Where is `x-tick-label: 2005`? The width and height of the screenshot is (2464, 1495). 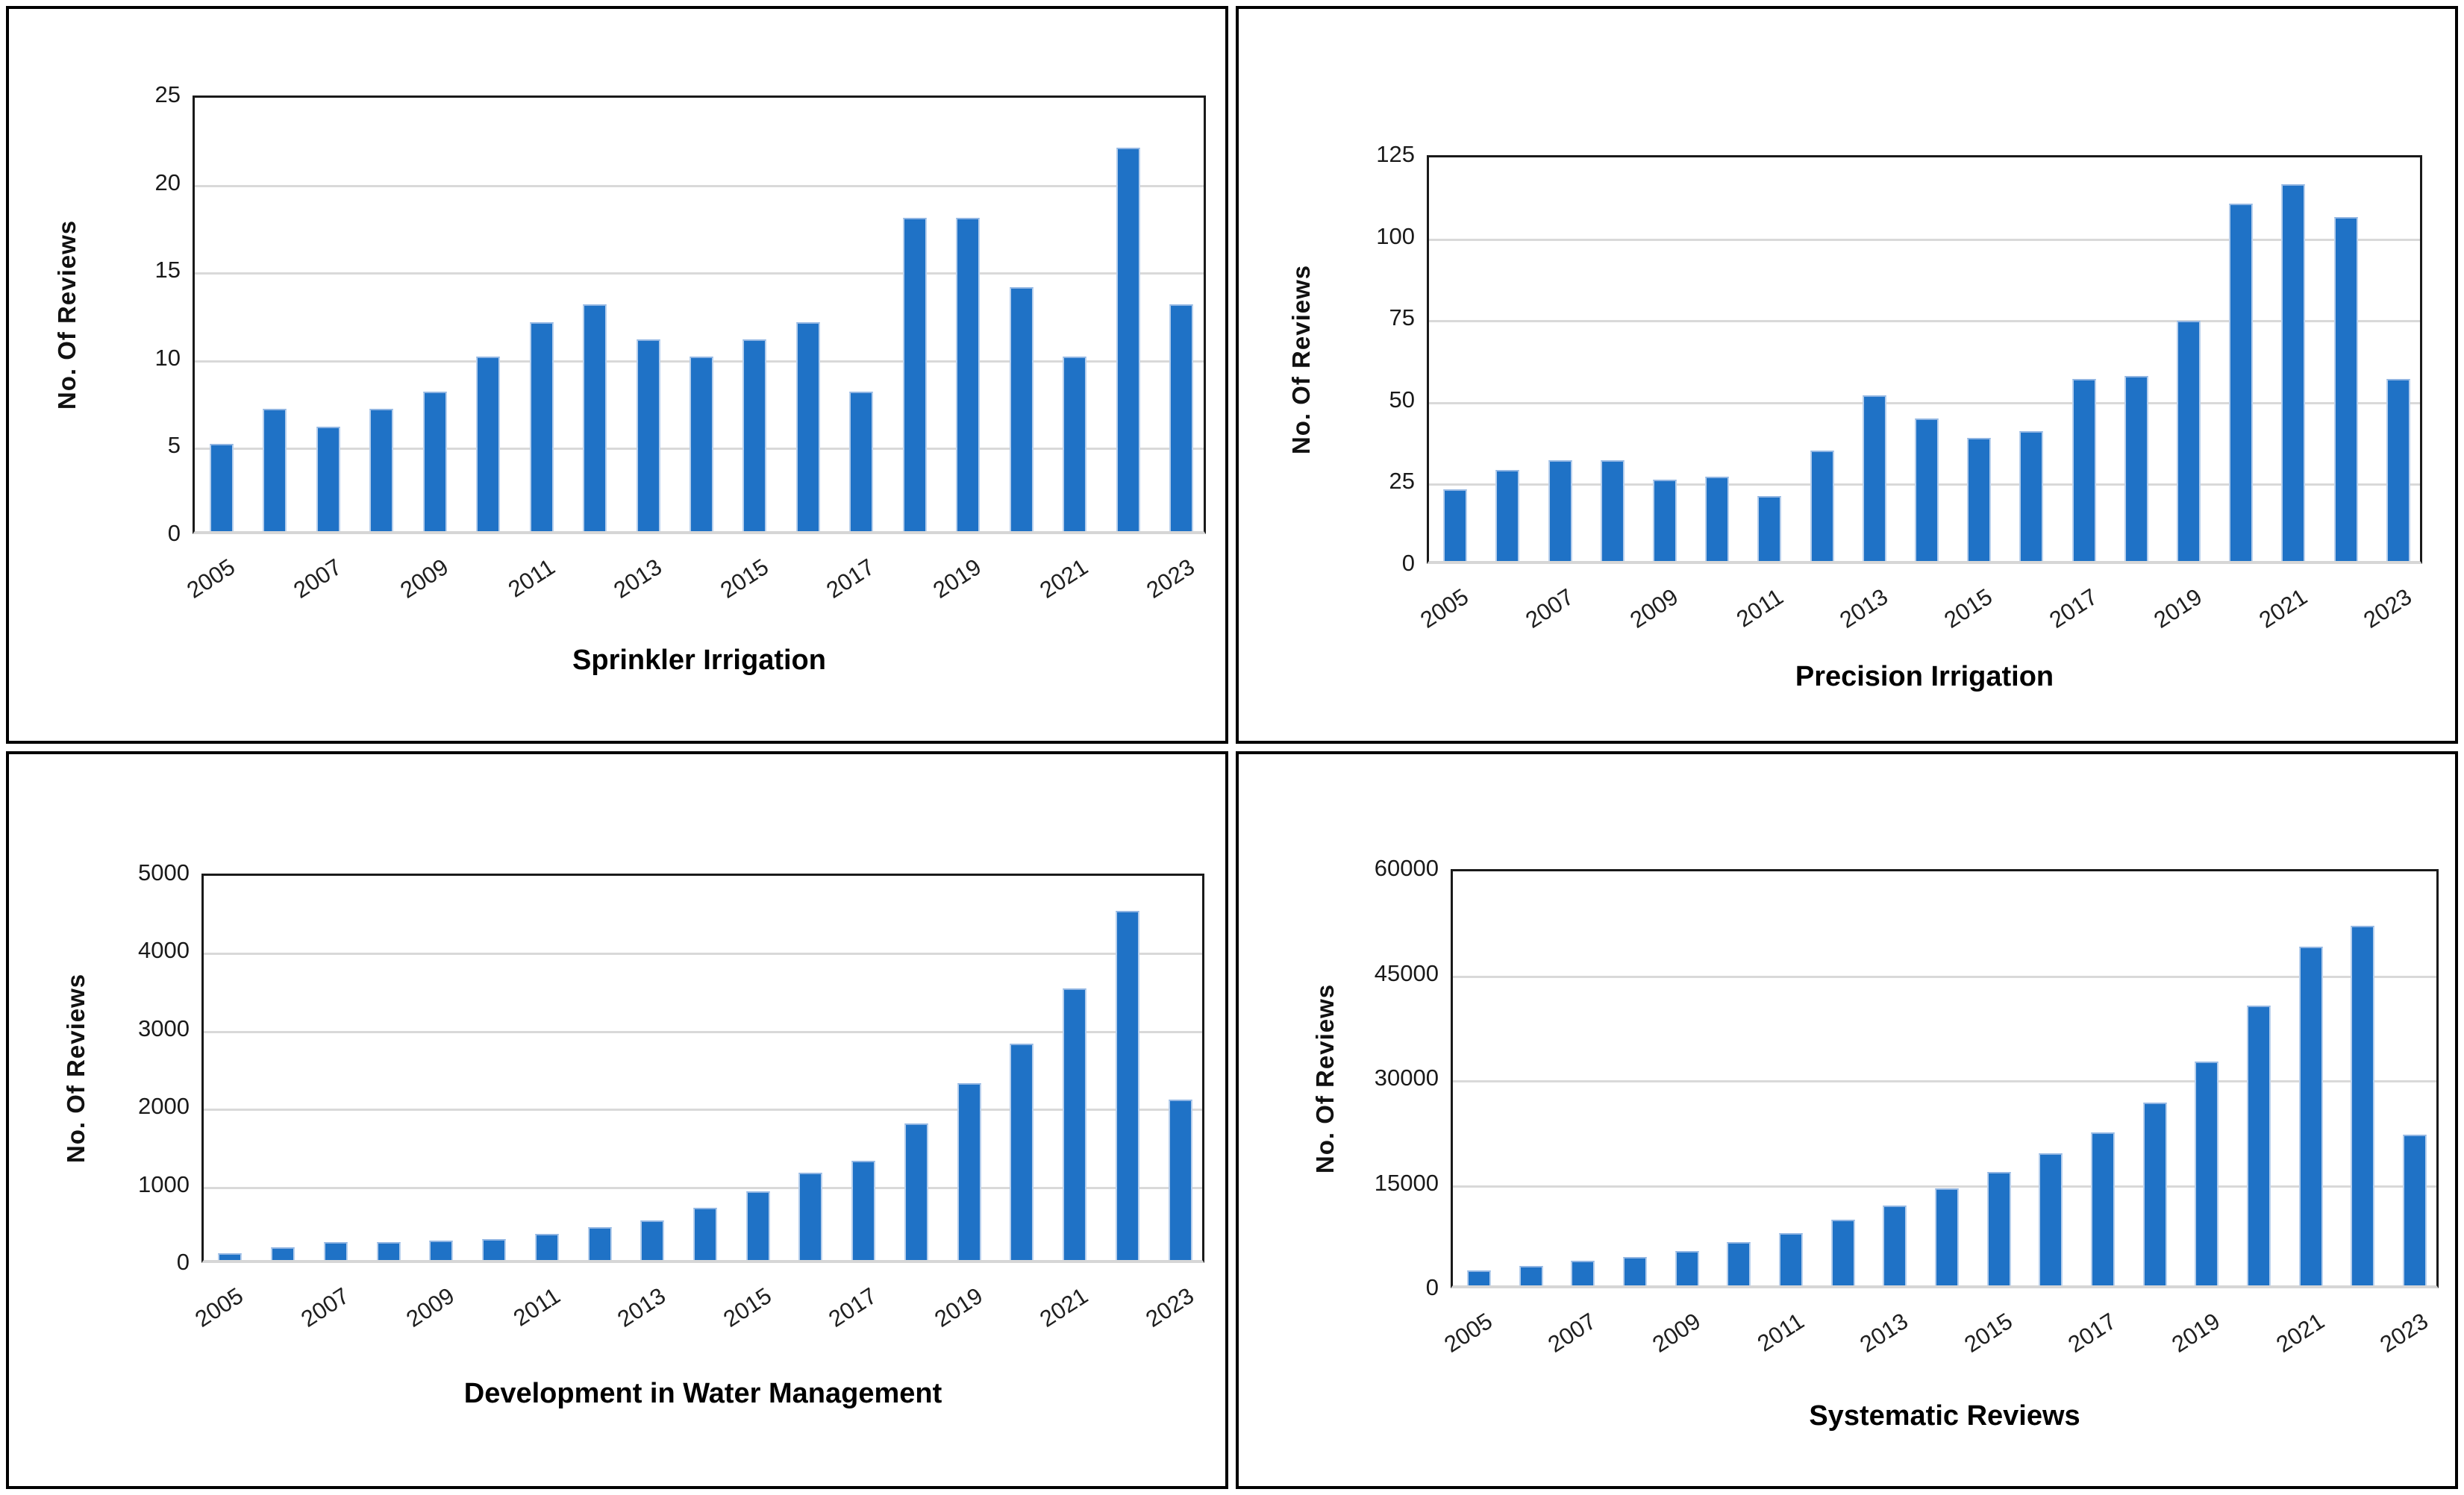
x-tick-label: 2005 is located at coordinates (219, 1307).